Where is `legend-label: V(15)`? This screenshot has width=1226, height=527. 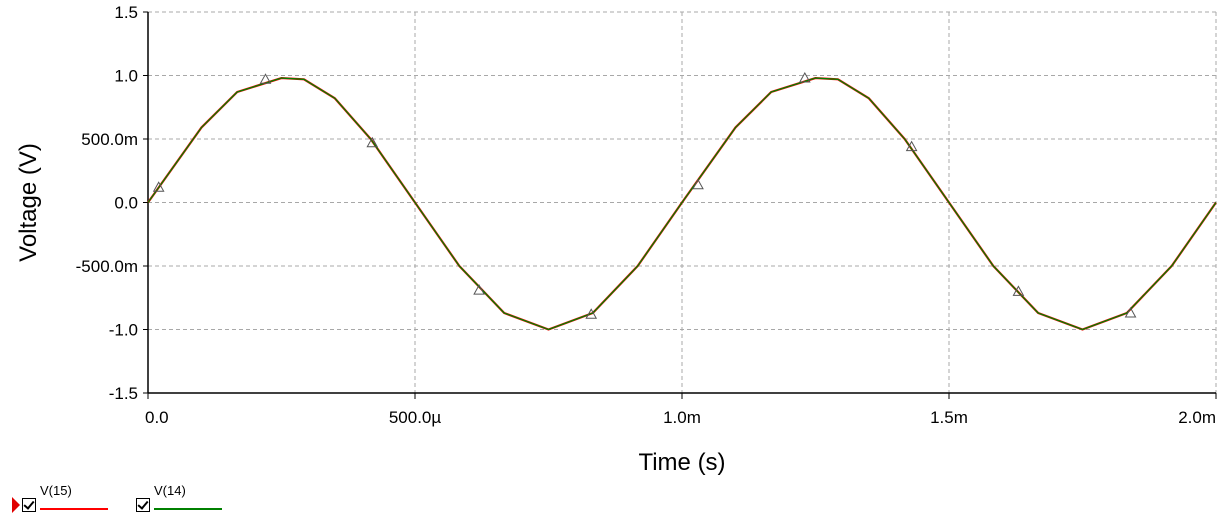 legend-label: V(15) is located at coordinates (56, 490).